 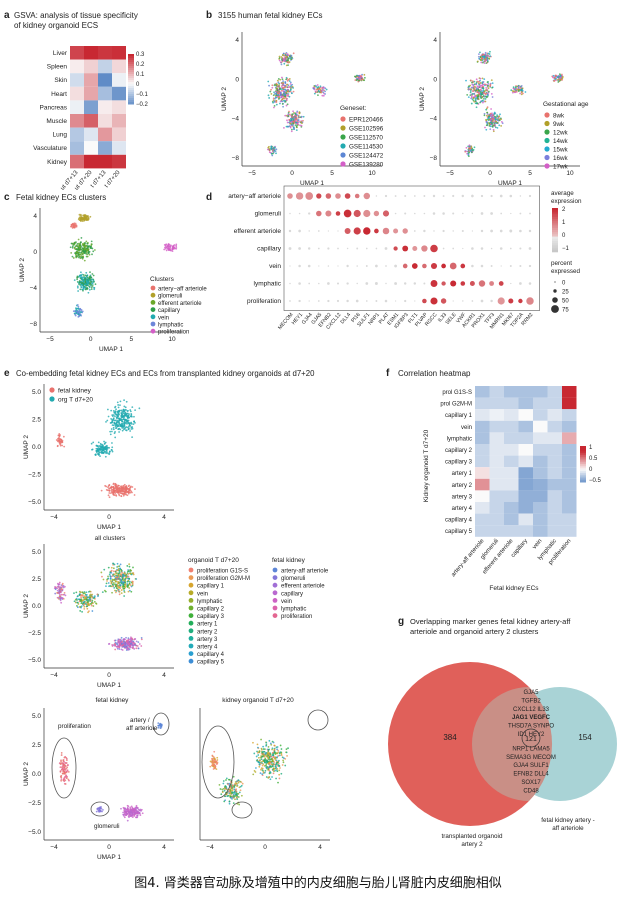 What do you see at coordinates (164, 847) in the screenshot?
I see `x-tick-label: 4` at bounding box center [164, 847].